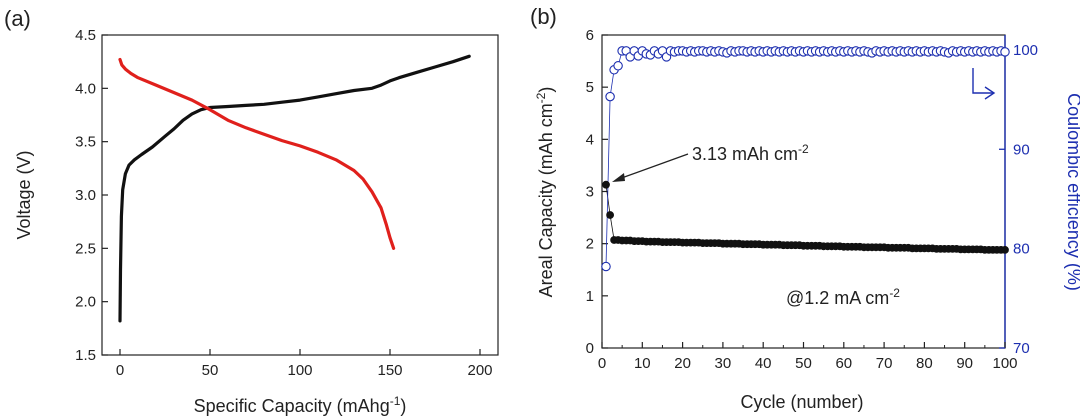 The image size is (1080, 420). I want to click on rate-annotation: @1.2 mA cm-2, so click(843, 297).